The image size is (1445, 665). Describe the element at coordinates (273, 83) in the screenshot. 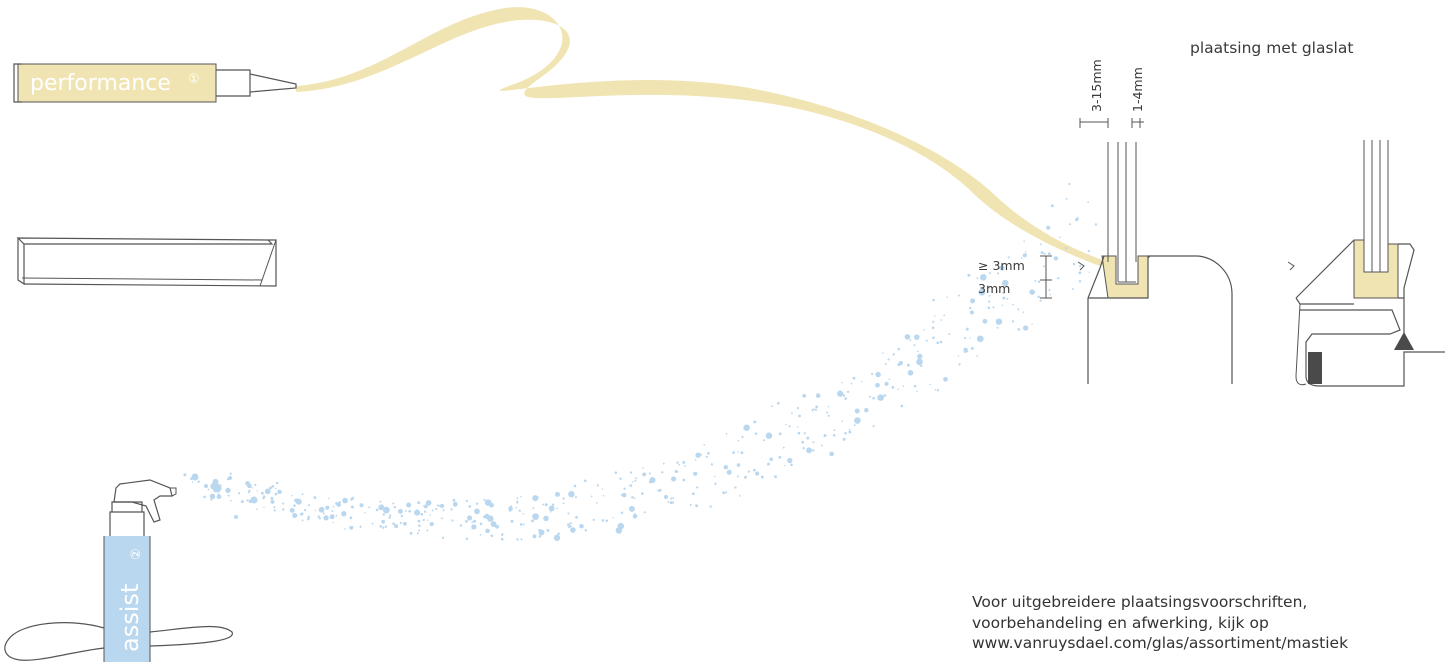

I see `cartridge-nozzle` at that location.